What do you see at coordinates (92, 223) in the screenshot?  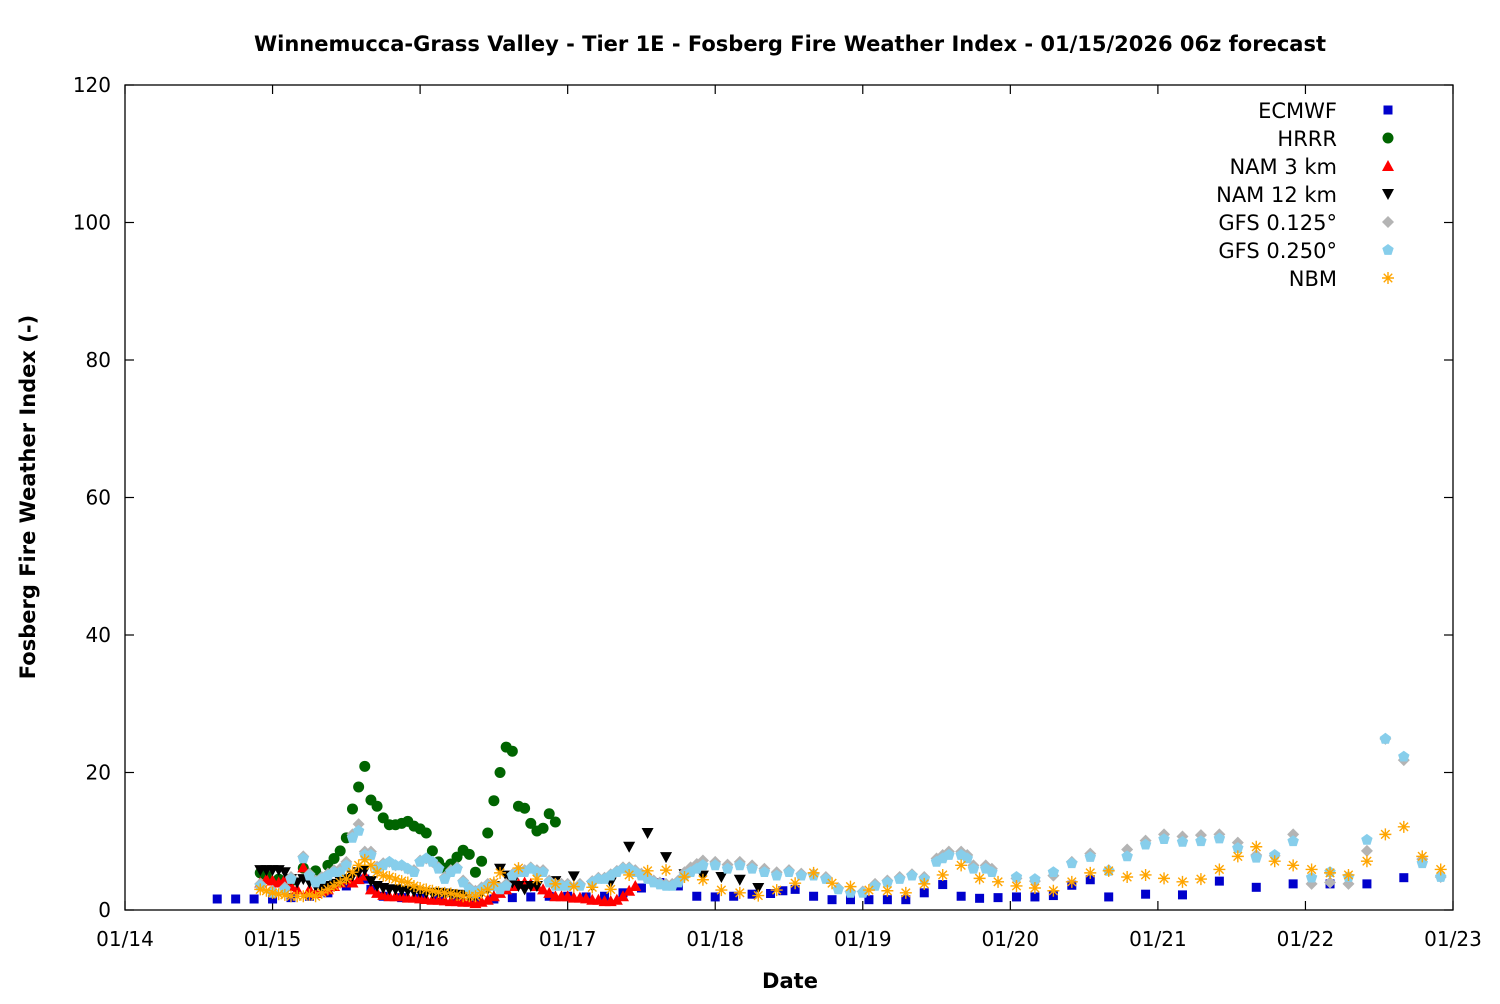 I see `y-tick-label: 100` at bounding box center [92, 223].